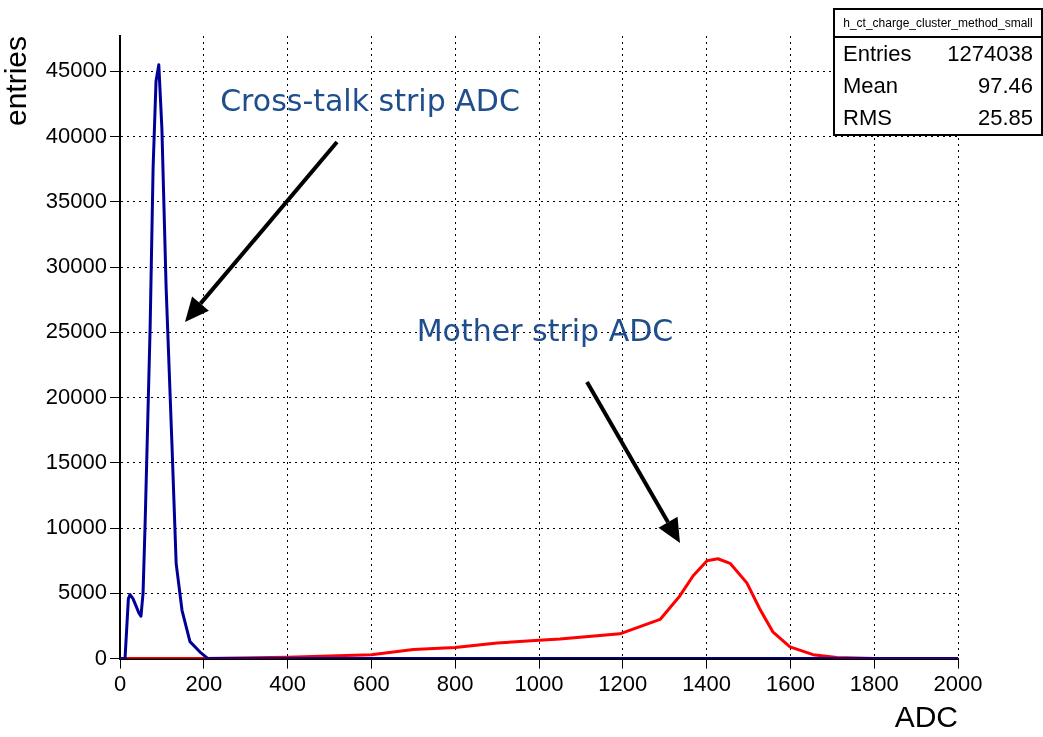 The width and height of the screenshot is (1043, 737). I want to click on text: RMS 25.85, so click(938, 117).